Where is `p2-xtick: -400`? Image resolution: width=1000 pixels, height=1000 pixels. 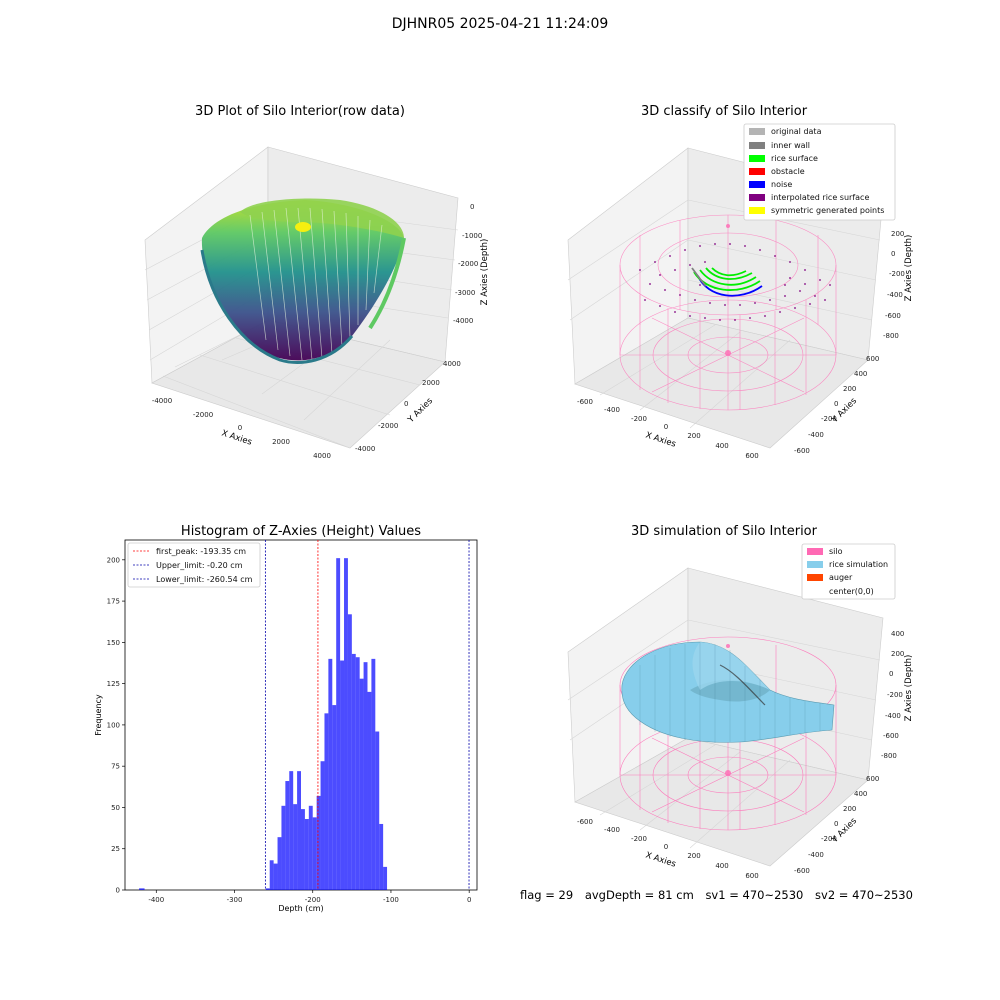 p2-xtick: -400 is located at coordinates (612, 410).